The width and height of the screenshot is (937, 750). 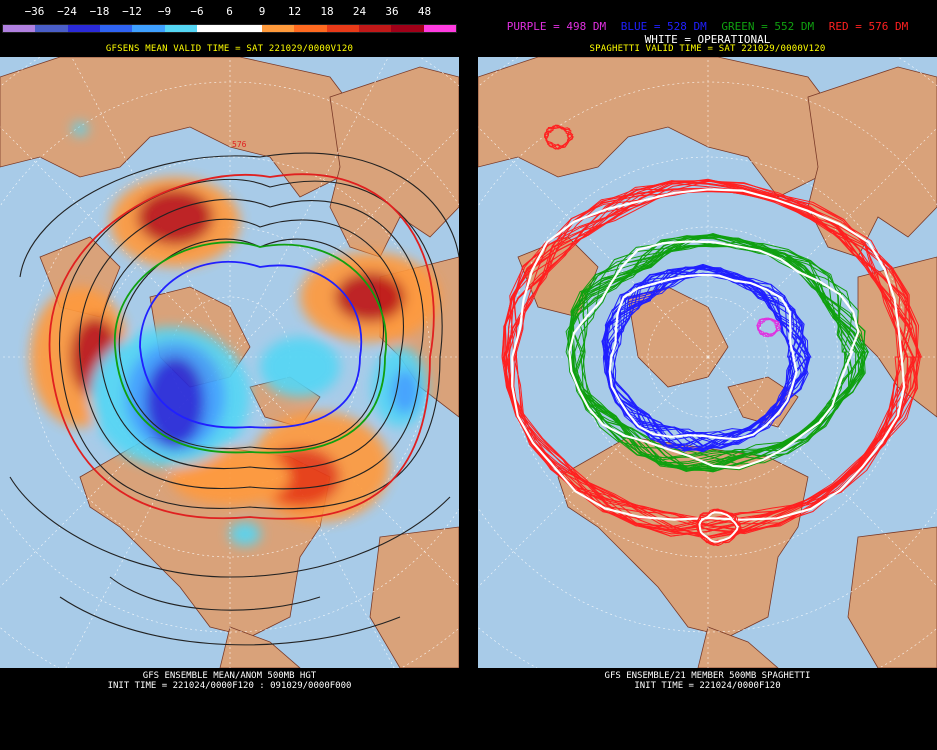 What do you see at coordinates (67, 11) in the screenshot?
I see `legend-label: −24` at bounding box center [67, 11].